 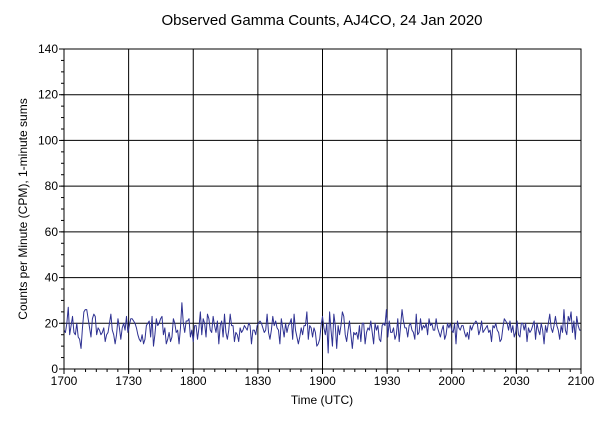 What do you see at coordinates (128, 381) in the screenshot?
I see `x-tick-label: 1730` at bounding box center [128, 381].